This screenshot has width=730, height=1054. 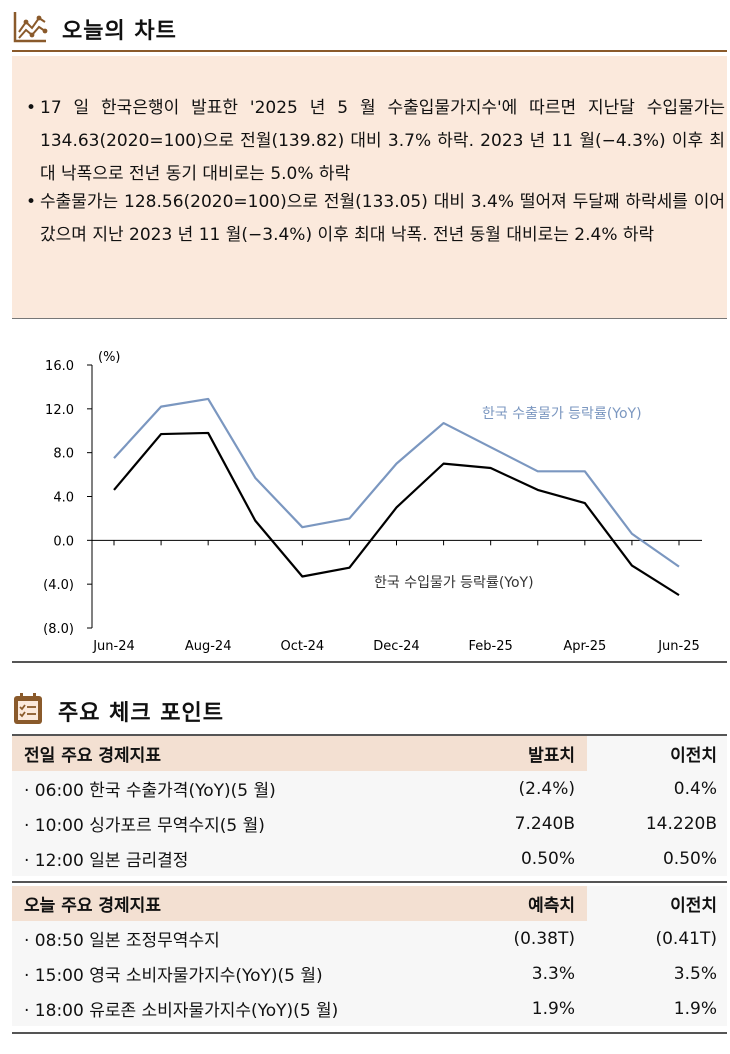 What do you see at coordinates (369, 662) in the screenshot?
I see `chart-bottom-rule` at bounding box center [369, 662].